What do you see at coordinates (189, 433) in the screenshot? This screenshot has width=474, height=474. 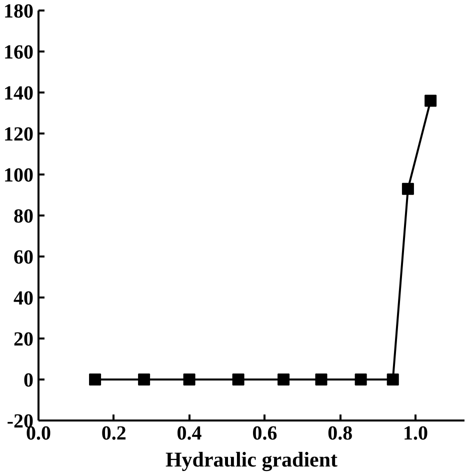 I see `x-tick-label: 0.4` at bounding box center [189, 433].